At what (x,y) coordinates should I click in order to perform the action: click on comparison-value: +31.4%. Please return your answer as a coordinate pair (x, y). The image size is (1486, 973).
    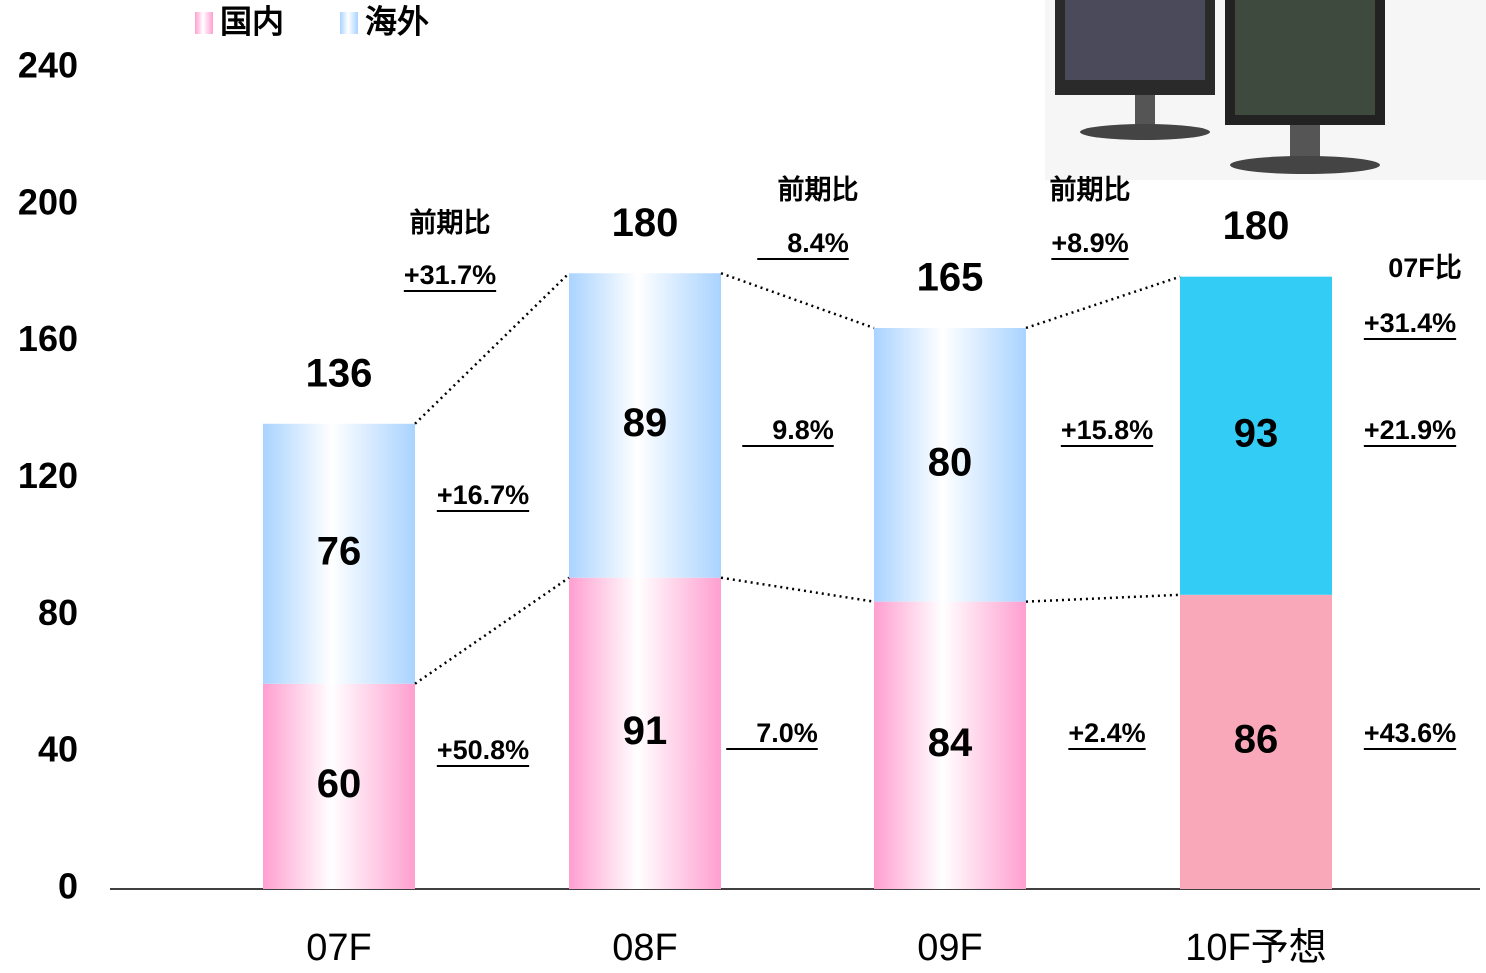
    Looking at the image, I should click on (1410, 323).